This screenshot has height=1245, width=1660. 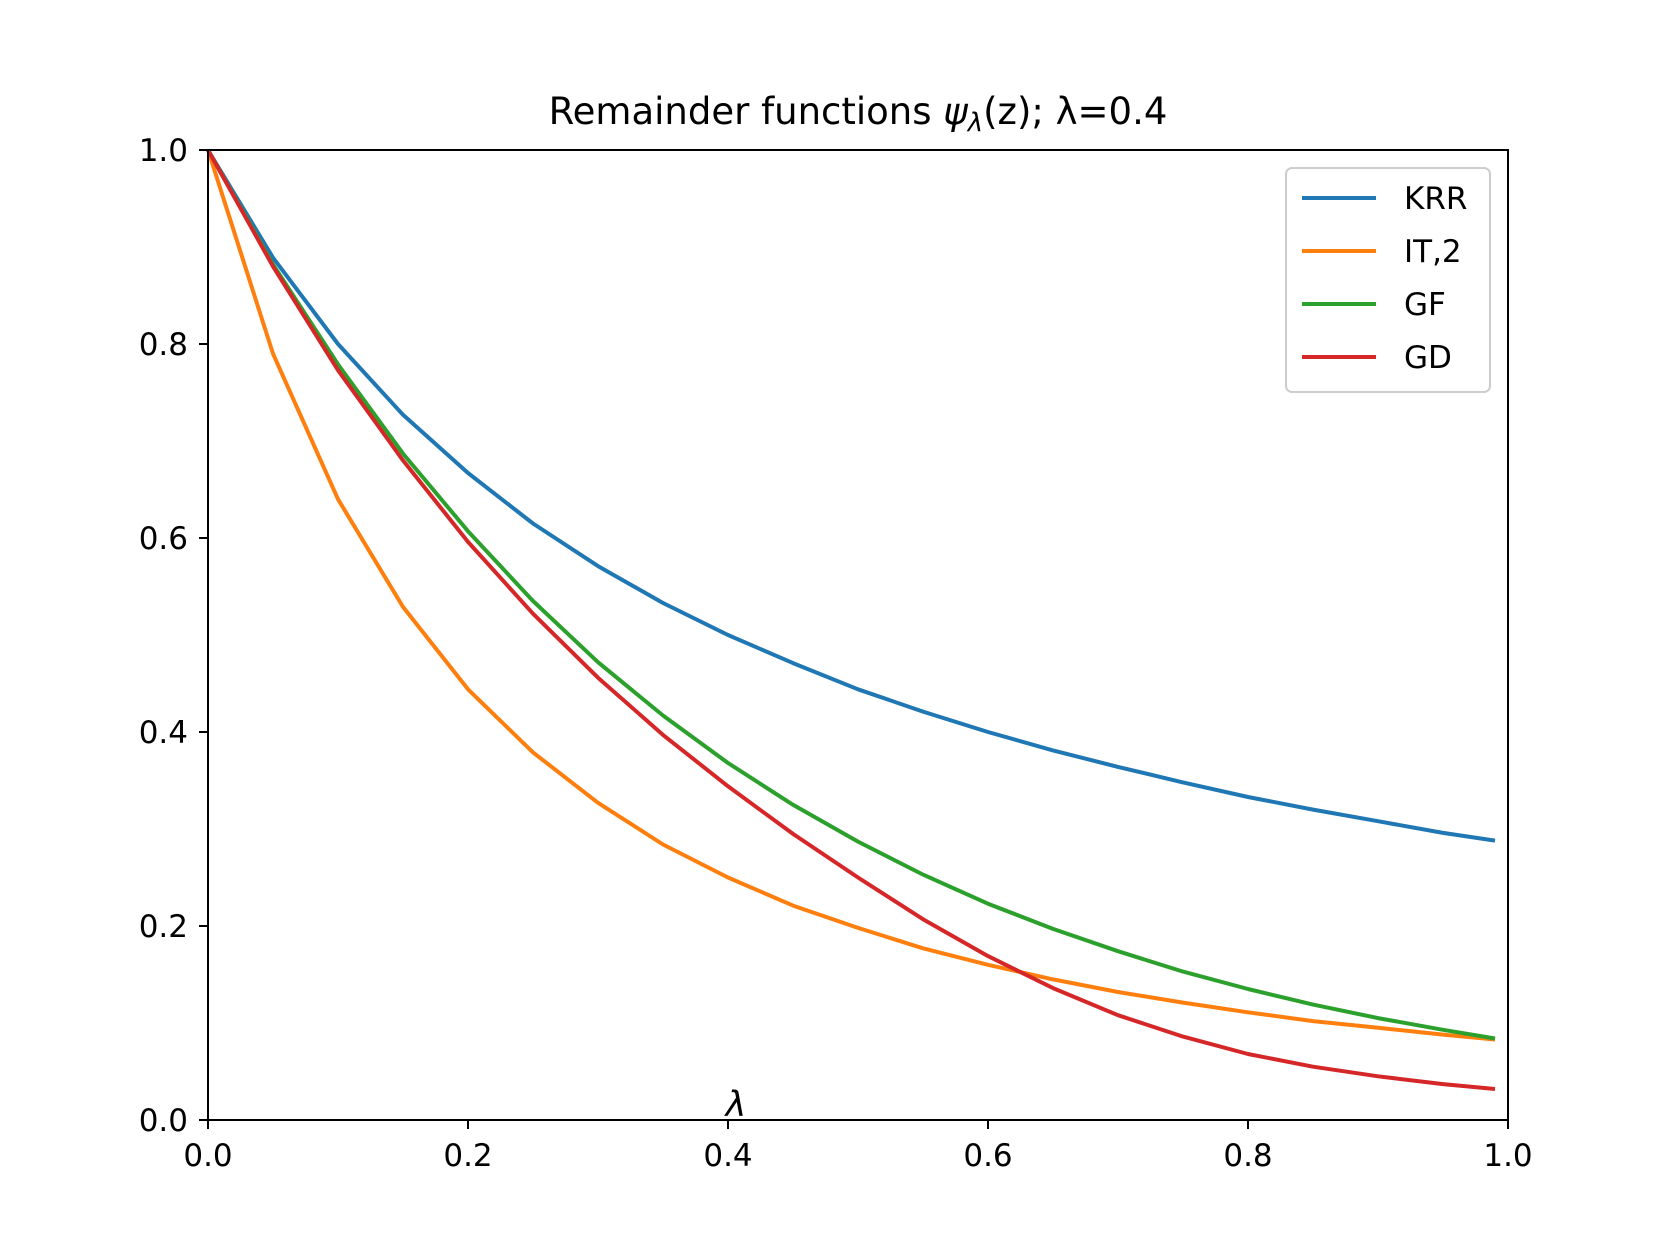 I want to click on x-axis-ticks: 0.0 0.2 0.4 0.6 0.8 1.0, so click(x=858, y=1147).